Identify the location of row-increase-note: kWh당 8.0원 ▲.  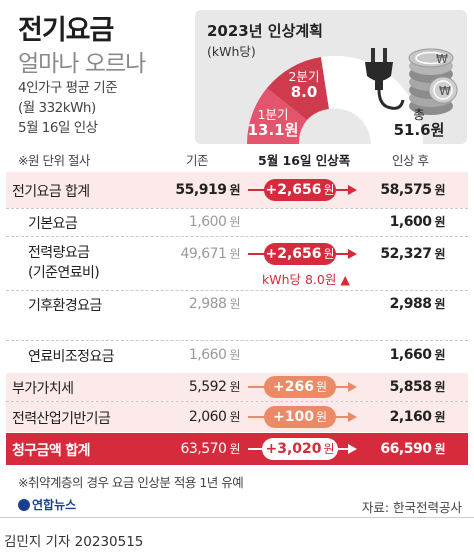
(306, 279).